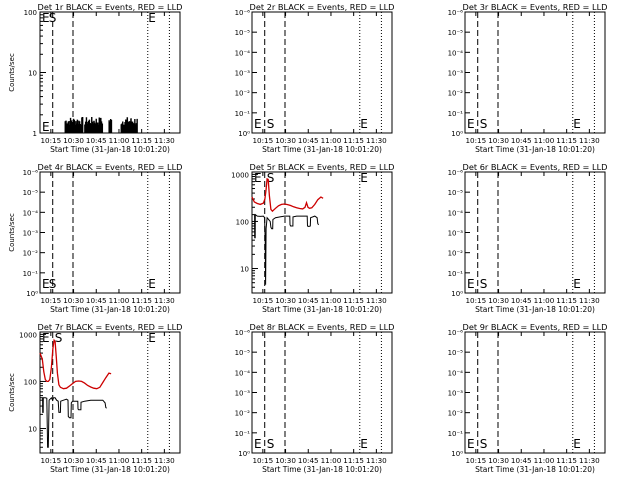 Image resolution: width=640 pixels, height=480 pixels. I want to click on y-tick-label: 1000, so click(240, 175).